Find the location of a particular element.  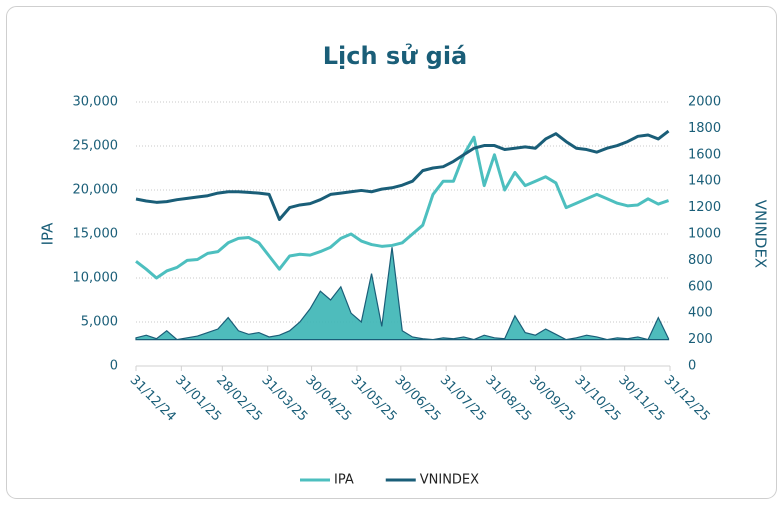

y2-tick-label: 2000 is located at coordinates (704, 102).